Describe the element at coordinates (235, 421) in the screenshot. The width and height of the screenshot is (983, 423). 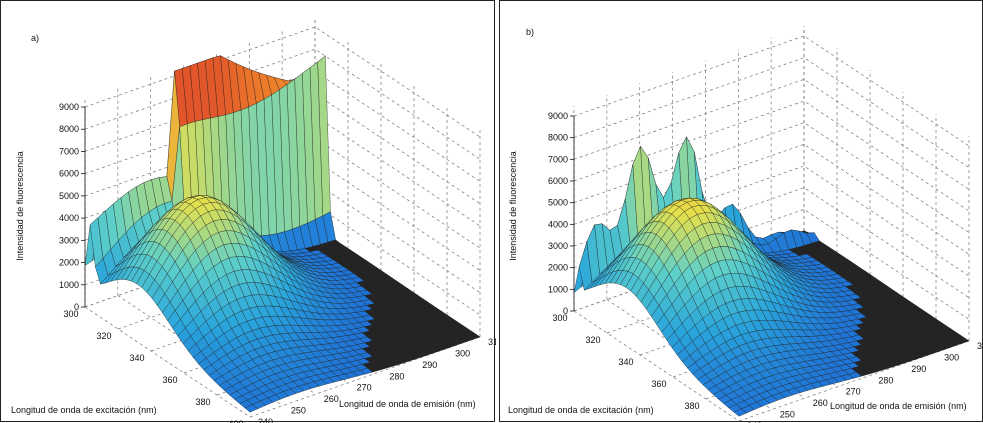
I see `x-tick-label: 400` at that location.